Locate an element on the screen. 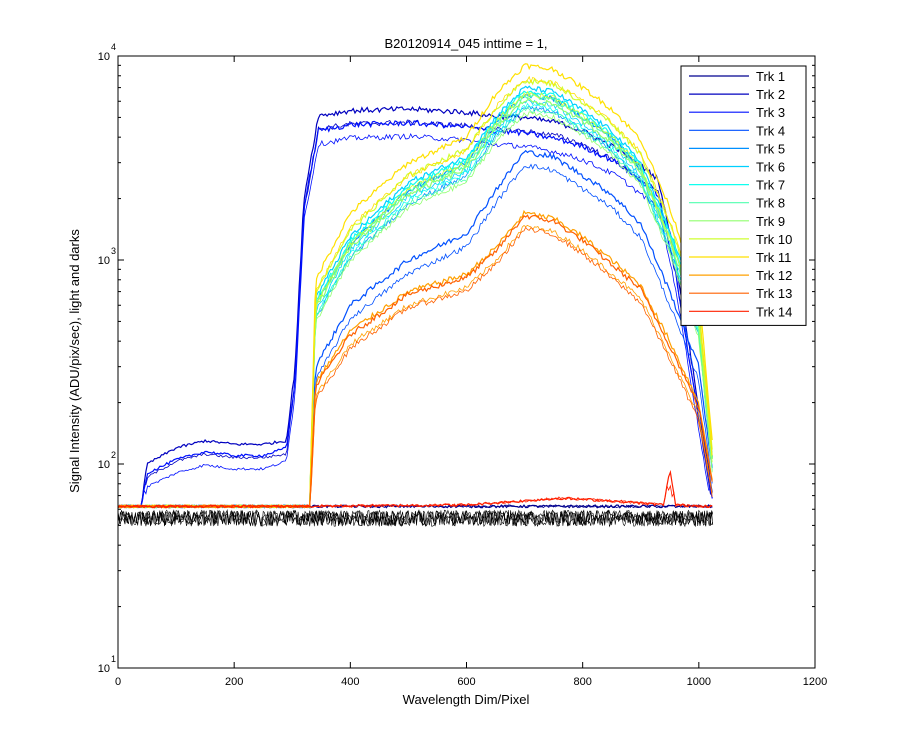 The width and height of the screenshot is (900, 755). legend-label: Trk 6 is located at coordinates (770, 167).